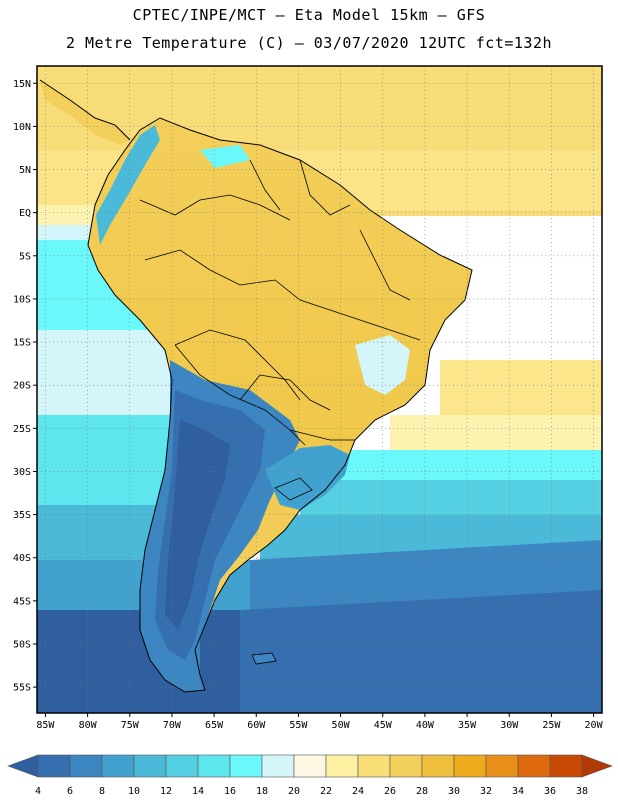 The image size is (618, 800). What do you see at coordinates (22, 601) in the screenshot?
I see `lat-label: 45S` at bounding box center [22, 601].